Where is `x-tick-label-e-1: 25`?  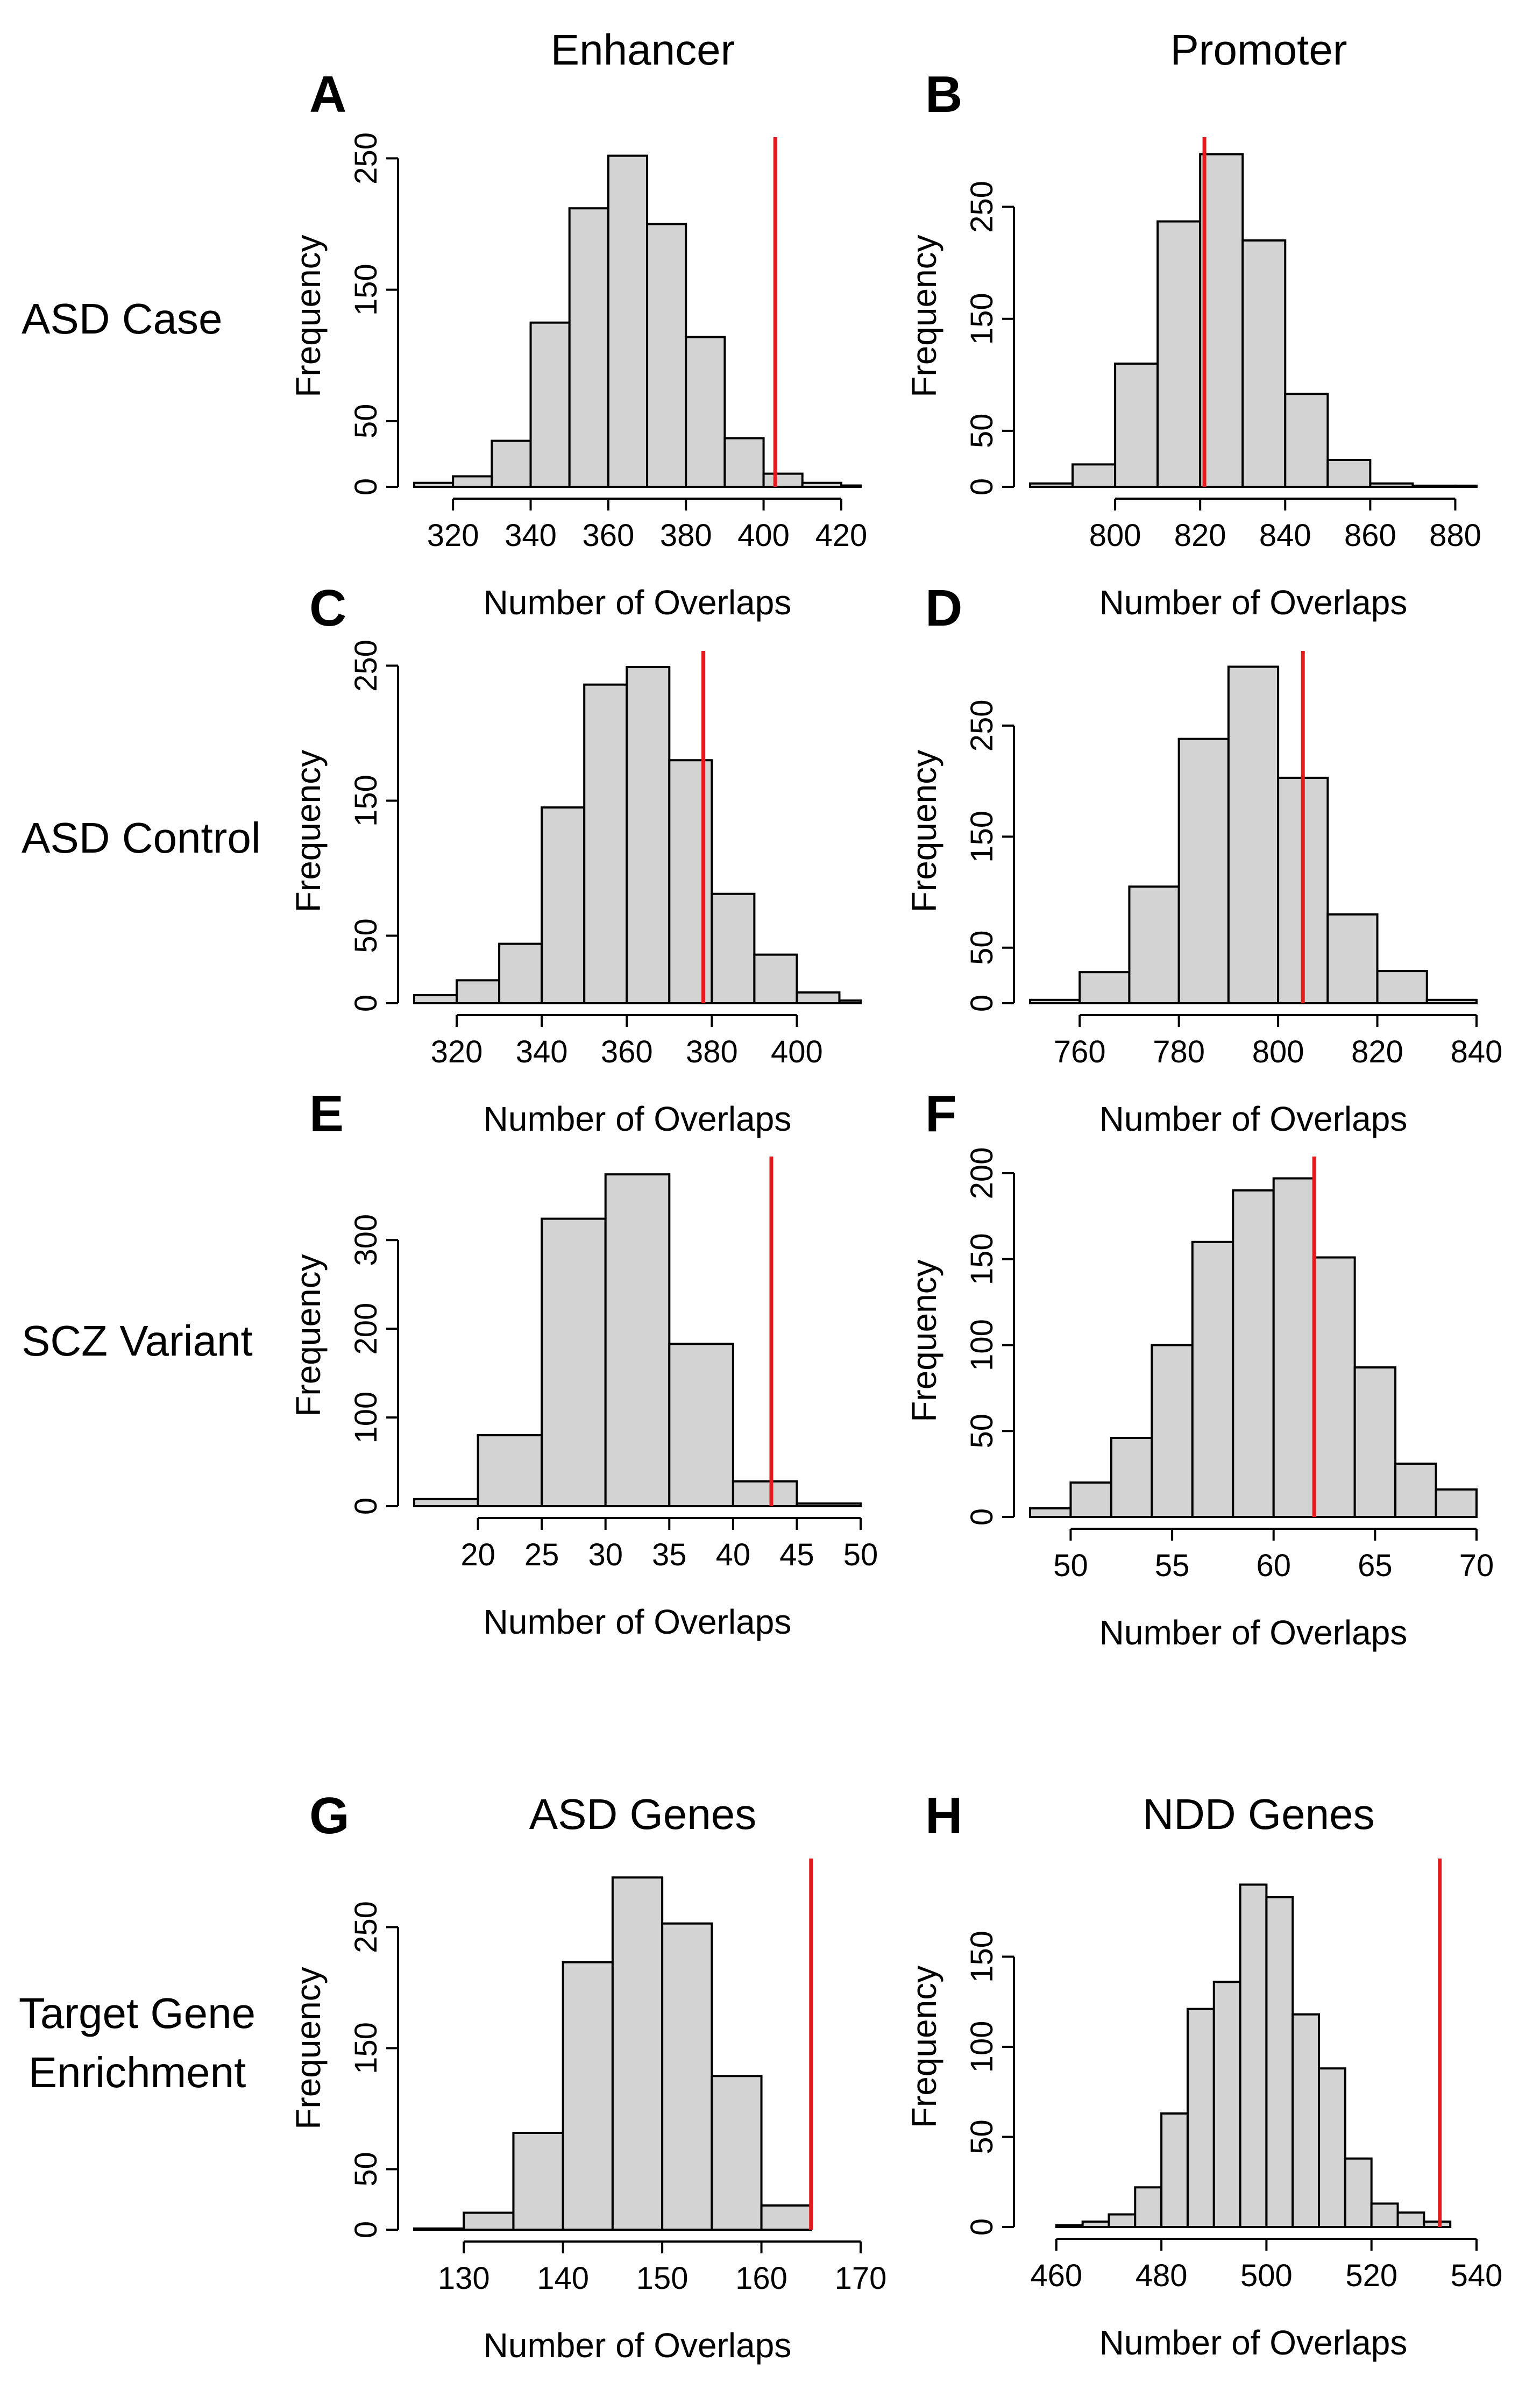 x-tick-label-e-1: 25 is located at coordinates (542, 1554).